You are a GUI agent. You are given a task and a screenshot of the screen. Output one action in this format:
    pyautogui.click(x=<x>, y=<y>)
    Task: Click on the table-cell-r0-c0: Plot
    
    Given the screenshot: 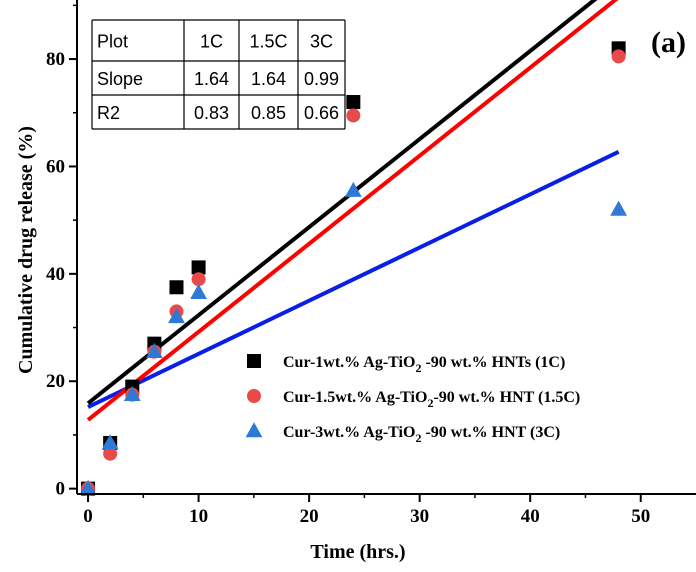 What is the action you would take?
    pyautogui.click(x=112, y=42)
    